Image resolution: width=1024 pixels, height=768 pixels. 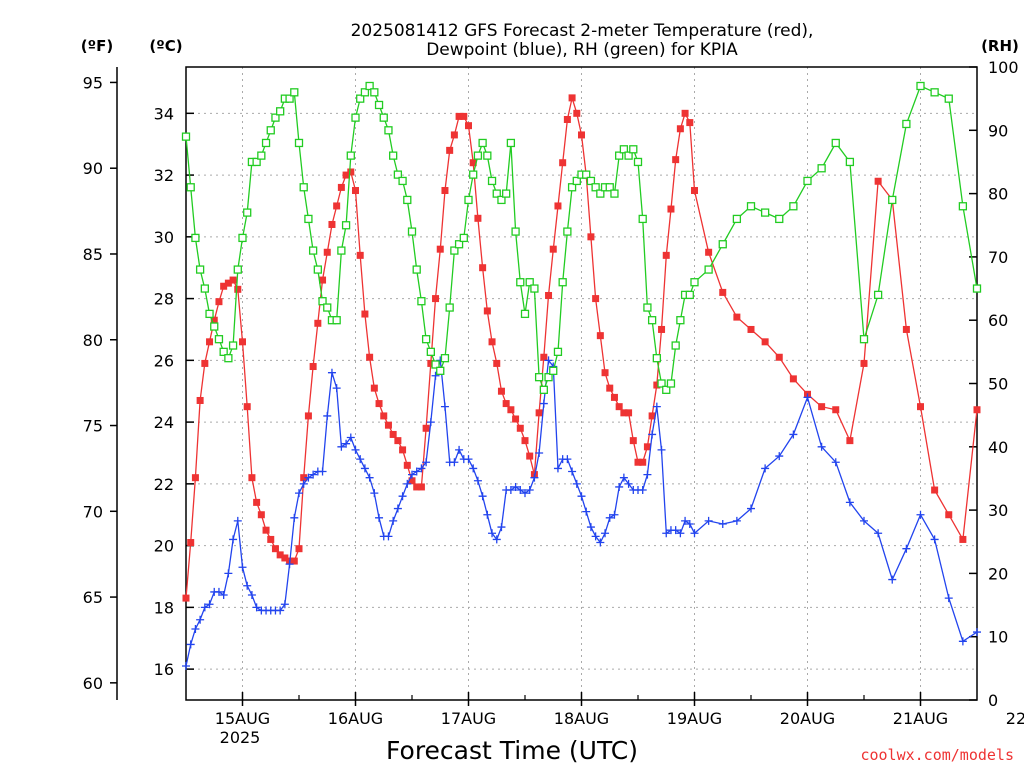 I want to click on right-unit-rh: (RH), so click(x=1000, y=46).